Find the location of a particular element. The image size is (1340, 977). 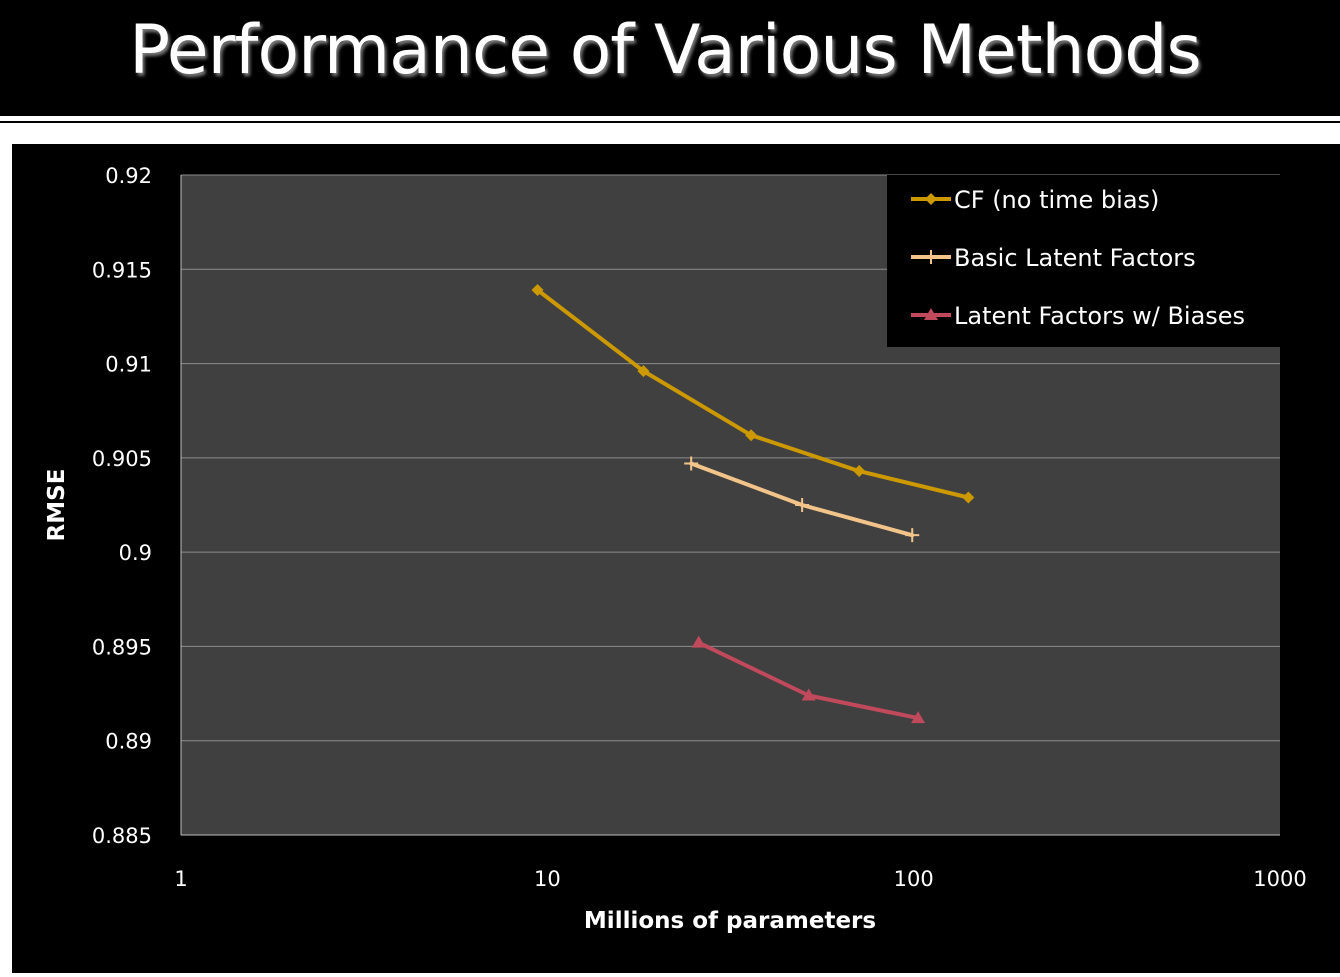

legend-label: Basic Latent Factors is located at coordinates (1075, 258).